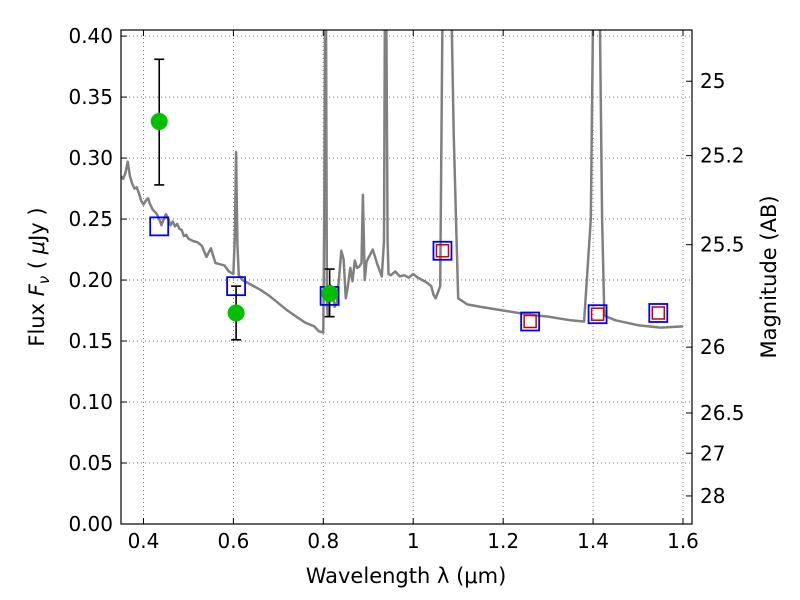  Describe the element at coordinates (90, 36) in the screenshot. I see `y-tick-label: 0.40` at that location.